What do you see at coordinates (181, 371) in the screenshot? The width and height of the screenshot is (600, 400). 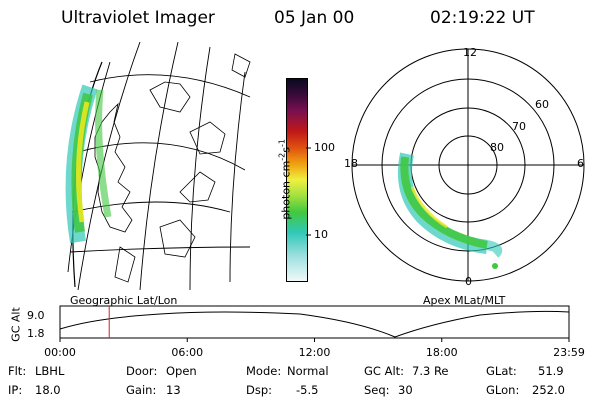 I see `door-value: Open` at bounding box center [181, 371].